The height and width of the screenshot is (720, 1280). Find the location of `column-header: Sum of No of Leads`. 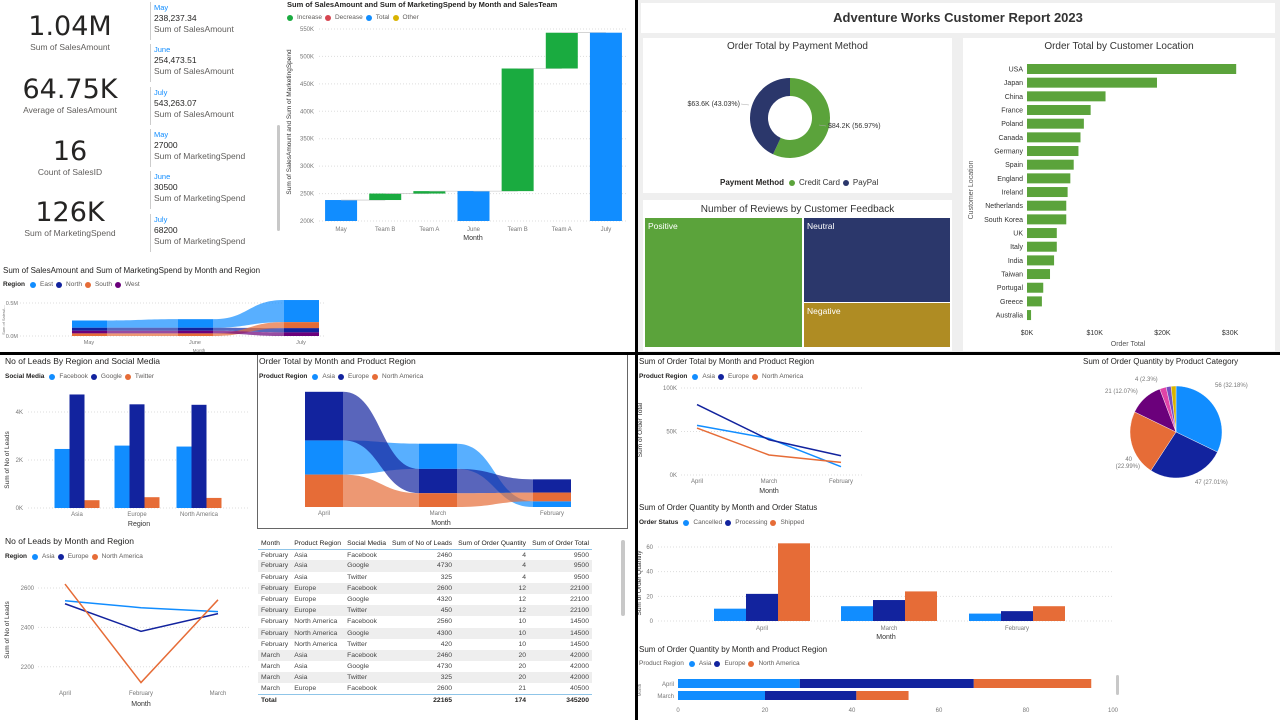

column-header: Sum of No of Leads is located at coordinates (422, 544).